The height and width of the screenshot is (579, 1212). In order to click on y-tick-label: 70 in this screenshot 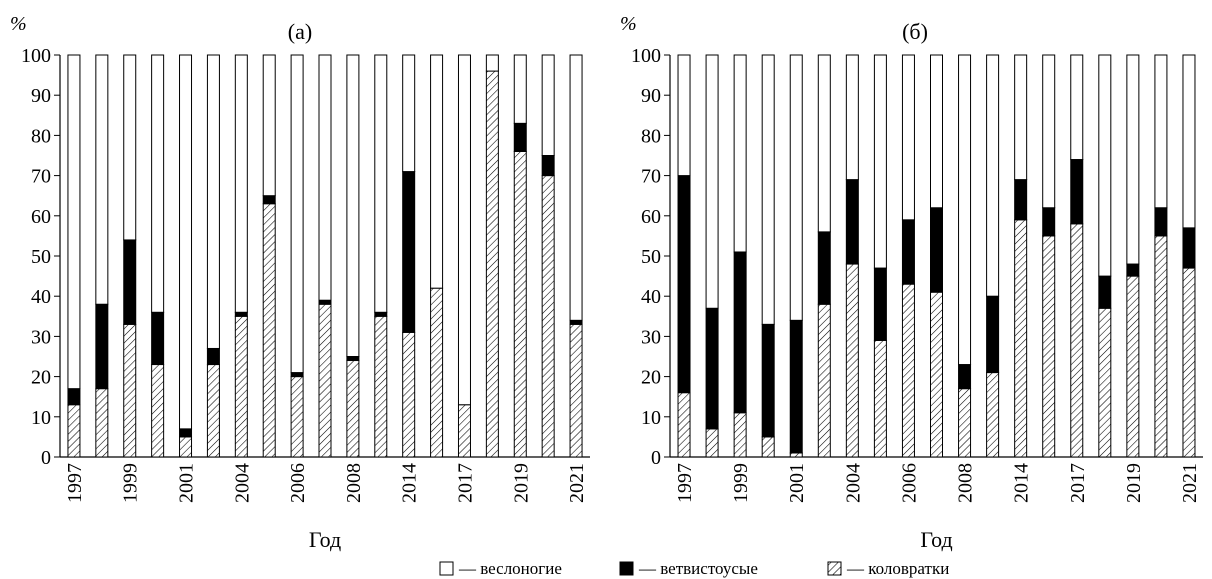, I will do `click(41, 177)`.